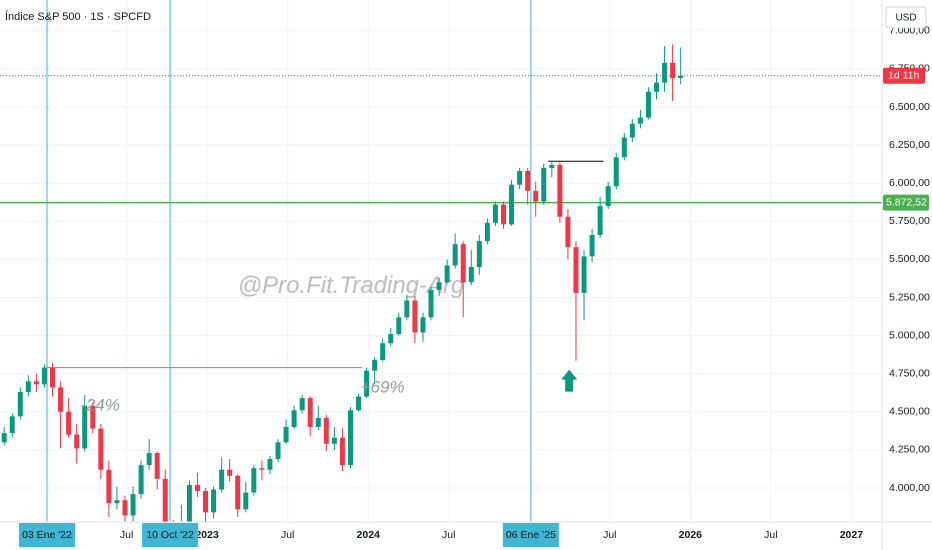 The width and height of the screenshot is (932, 550). I want to click on annotation: +69%, so click(383, 387).